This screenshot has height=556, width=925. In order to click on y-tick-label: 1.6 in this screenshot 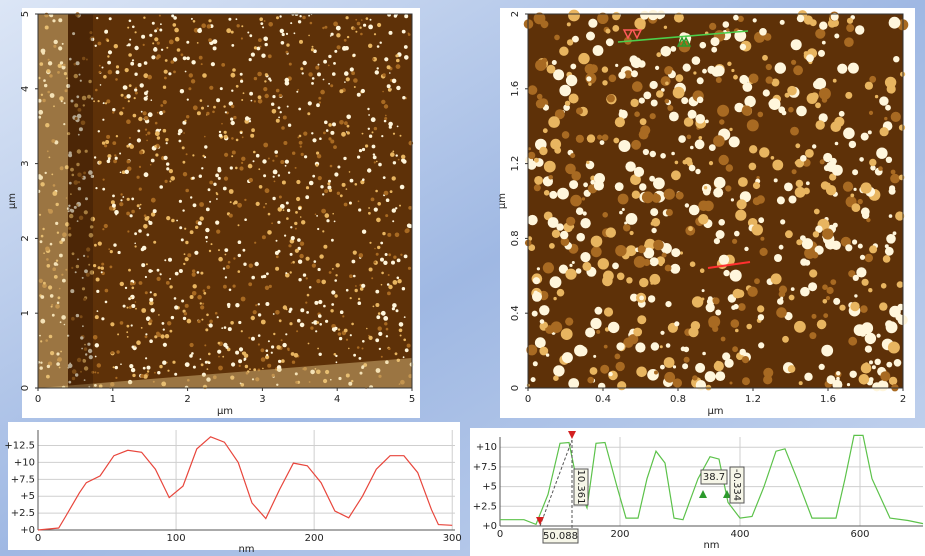, I will do `click(515, 89)`.